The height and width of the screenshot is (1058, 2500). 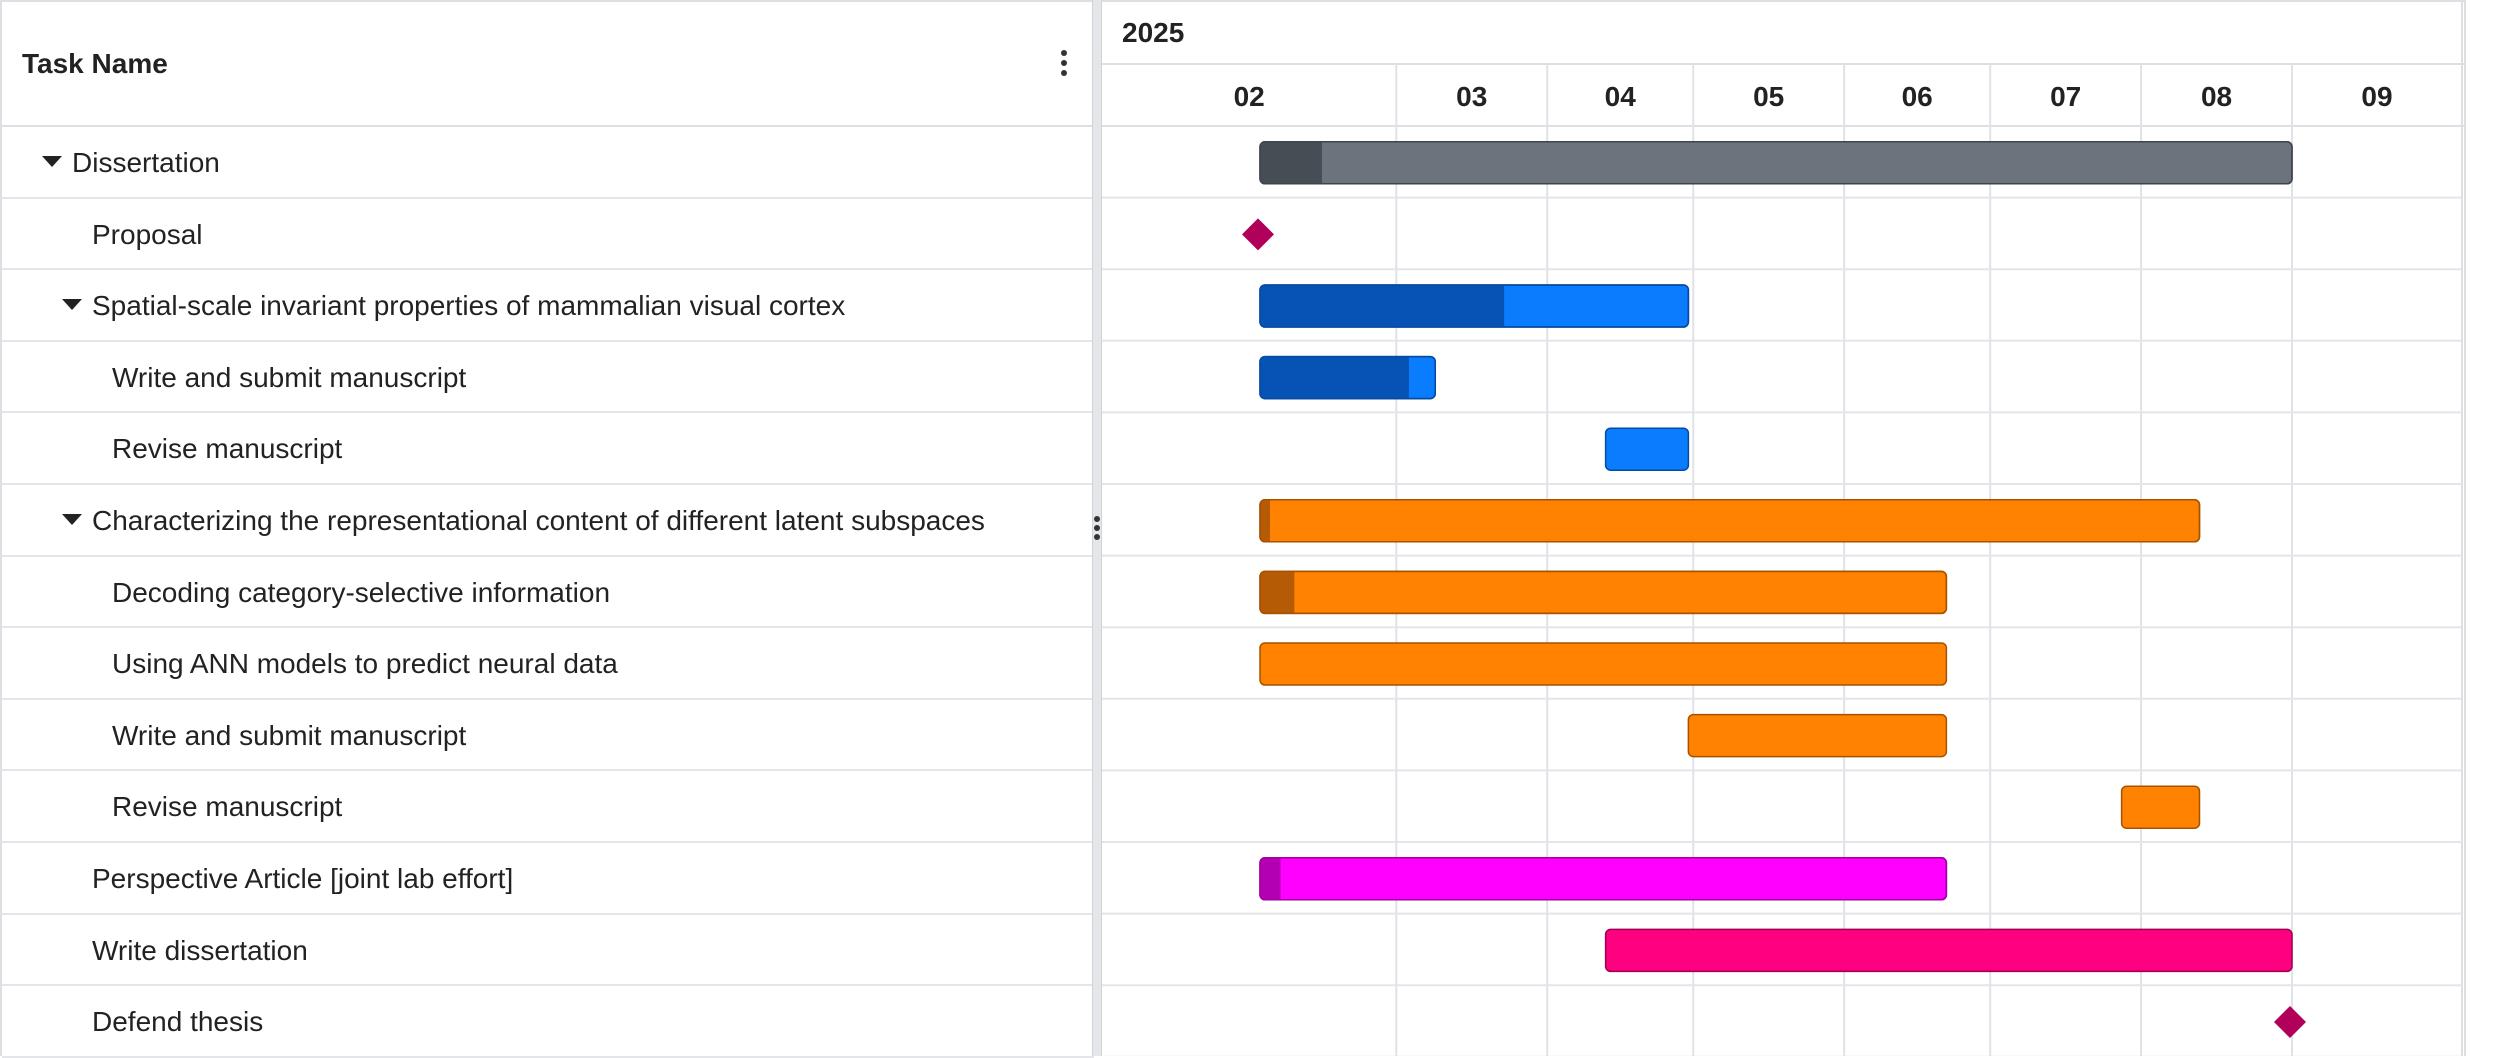 I want to click on task-name-label: Write dissertation, so click(x=200, y=950).